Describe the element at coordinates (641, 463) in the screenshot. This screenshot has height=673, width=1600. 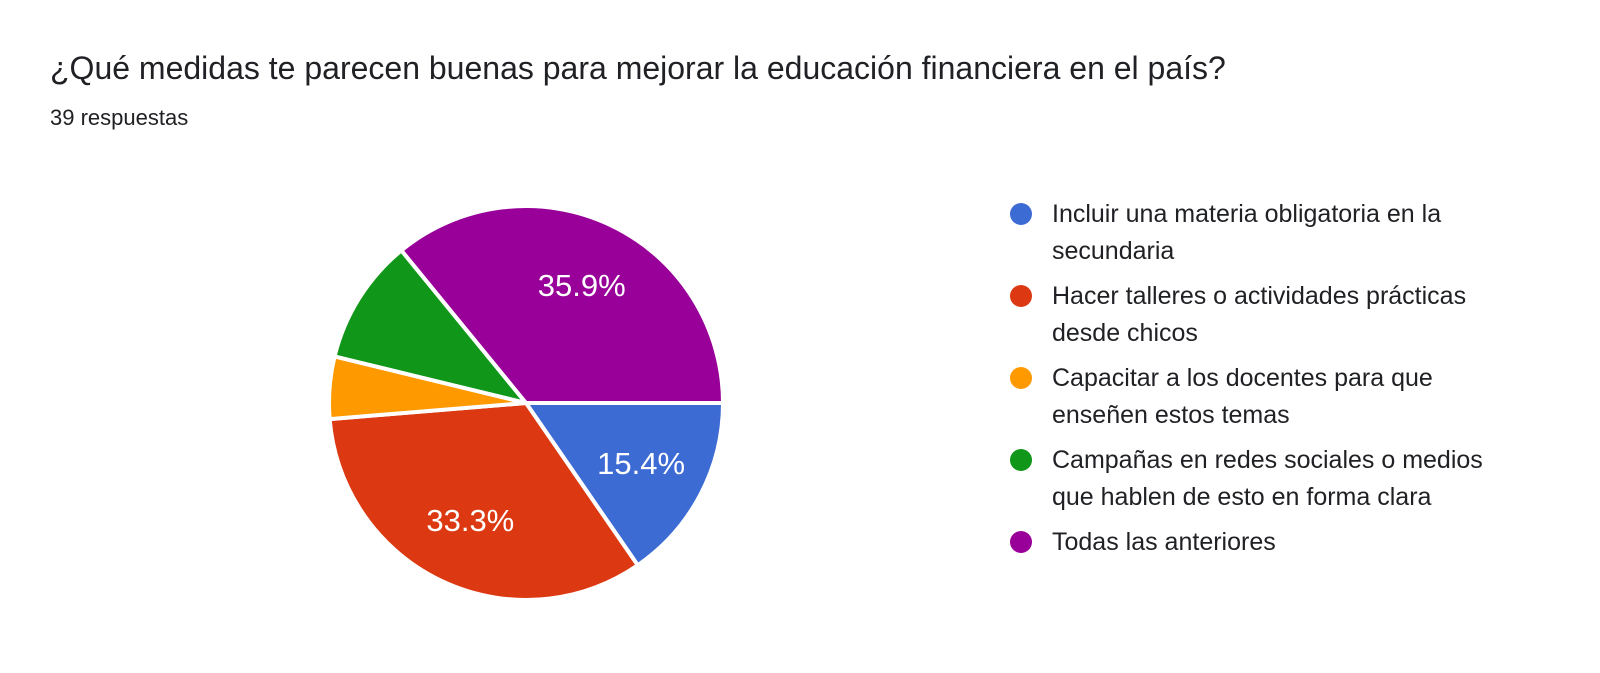
I see `pie-slice-label: 15.4%` at that location.